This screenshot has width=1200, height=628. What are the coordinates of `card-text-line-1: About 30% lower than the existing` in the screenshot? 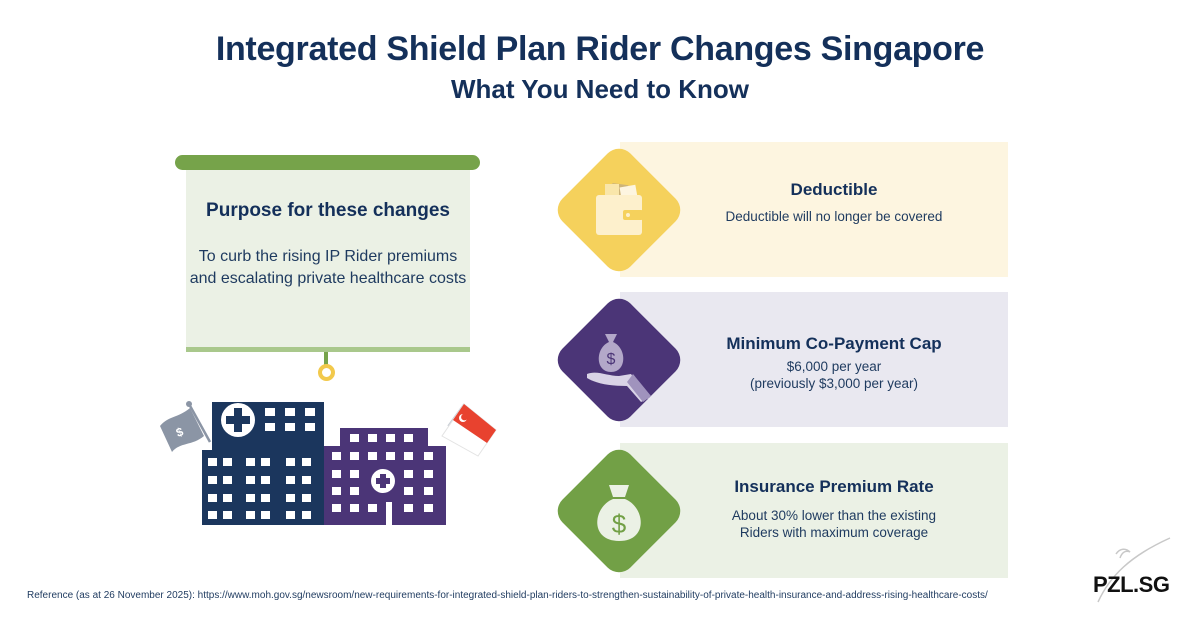 It's located at (834, 515).